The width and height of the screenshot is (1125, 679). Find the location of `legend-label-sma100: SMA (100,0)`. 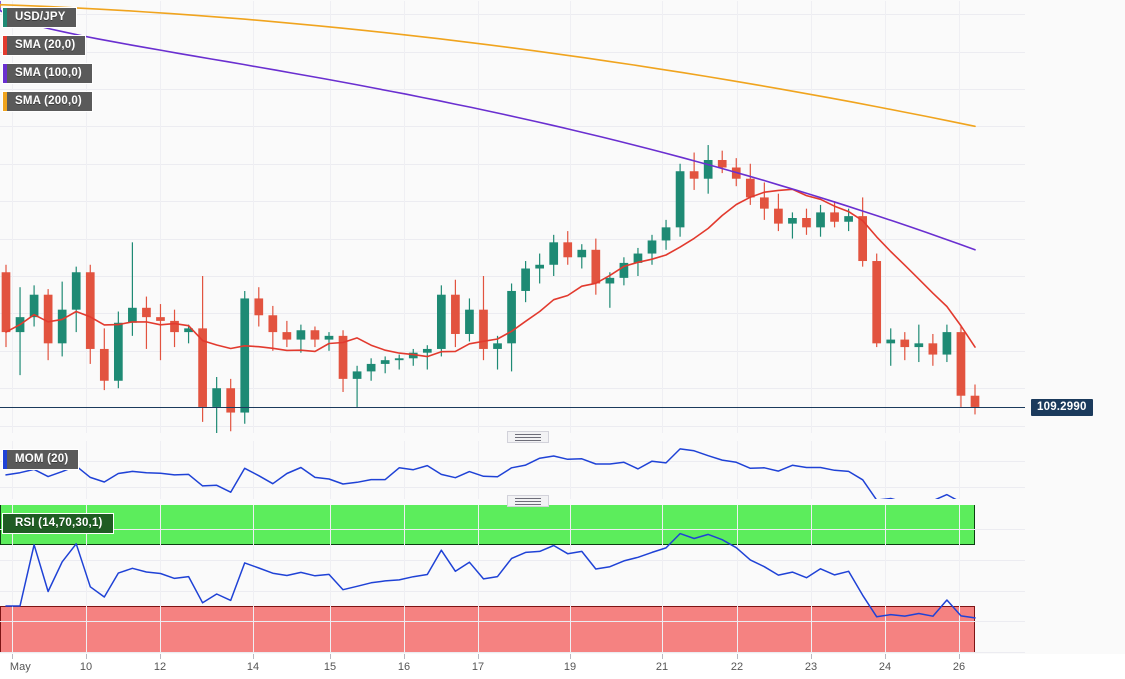

legend-label-sma100: SMA (100,0) is located at coordinates (49, 73).